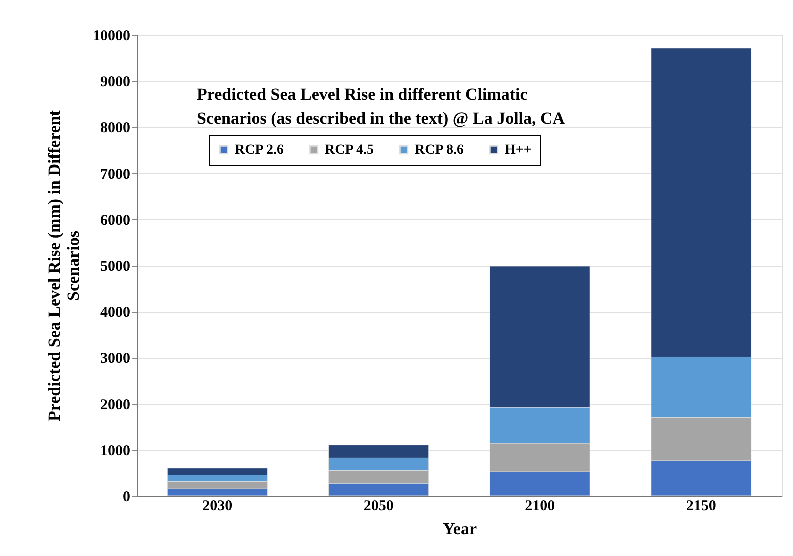 This screenshot has width=793, height=556. Describe the element at coordinates (381, 106) in the screenshot. I see `text: Predicted Sea Level Rise in different Climatic Scenarios (as described in the text) @ La Jolla, CA` at that location.